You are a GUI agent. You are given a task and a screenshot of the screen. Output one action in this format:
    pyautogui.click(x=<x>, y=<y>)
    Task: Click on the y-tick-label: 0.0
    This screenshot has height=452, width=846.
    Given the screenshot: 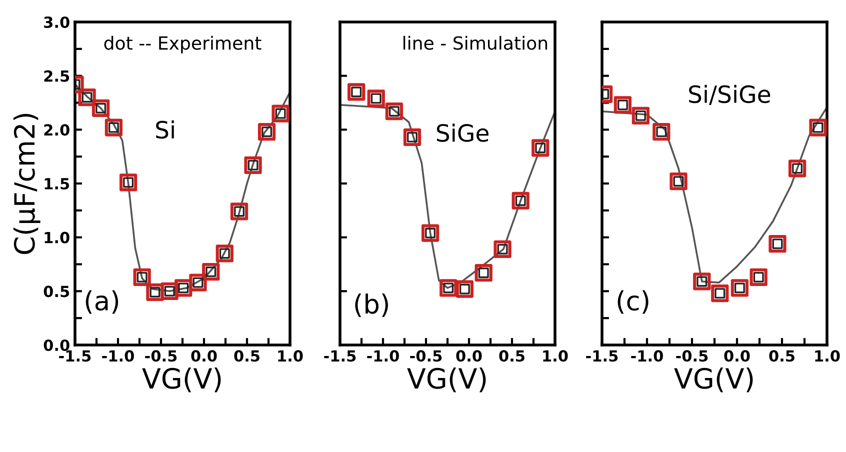 What is the action you would take?
    pyautogui.click(x=57, y=345)
    